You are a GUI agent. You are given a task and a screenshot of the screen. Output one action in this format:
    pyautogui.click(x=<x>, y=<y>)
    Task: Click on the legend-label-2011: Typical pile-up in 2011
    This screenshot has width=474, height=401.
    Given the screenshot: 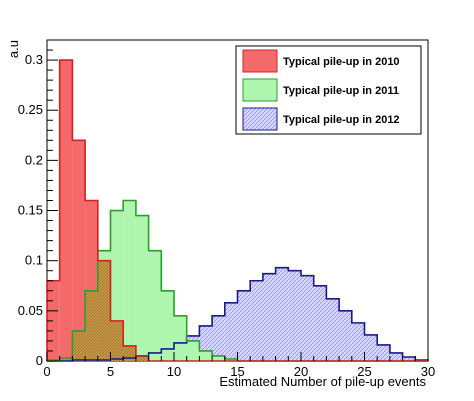 What is the action you would take?
    pyautogui.click(x=341, y=91)
    